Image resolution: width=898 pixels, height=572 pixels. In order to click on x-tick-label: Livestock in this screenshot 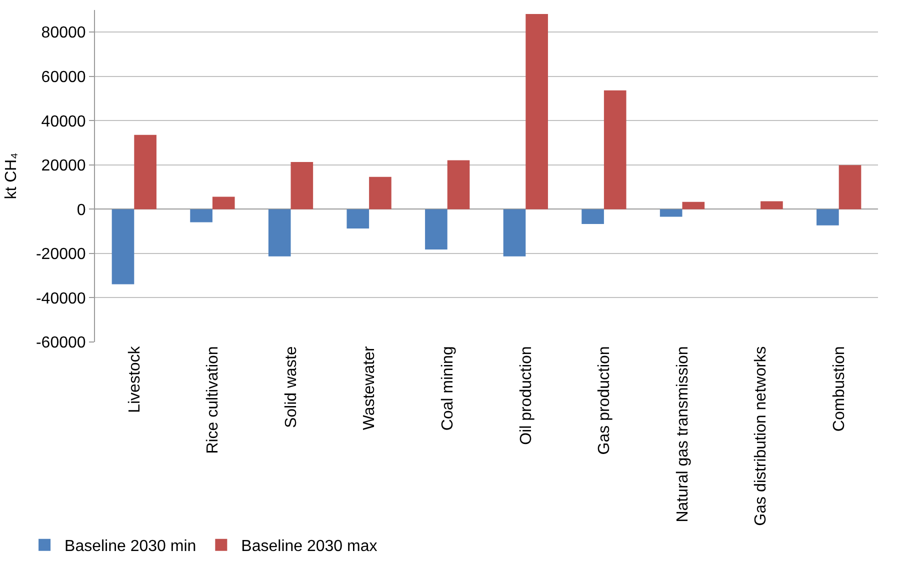, I will do `click(135, 379)`.